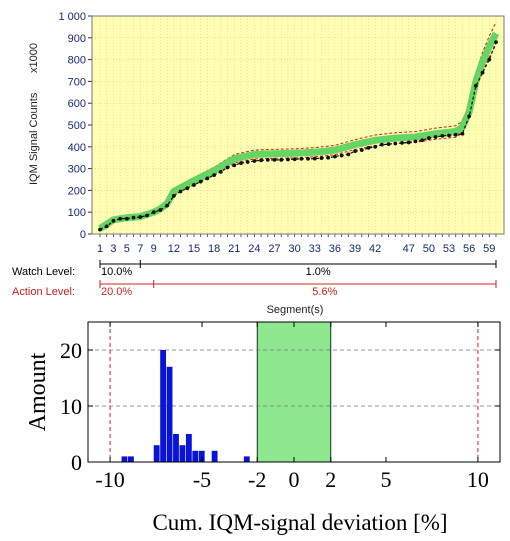 The height and width of the screenshot is (541, 510). What do you see at coordinates (296, 249) in the screenshot?
I see `x-tick-labels: 1 3 5 7 9 12 15 18 21 24 27 30 33 36 39 42 47 50 53 56 59` at bounding box center [296, 249].